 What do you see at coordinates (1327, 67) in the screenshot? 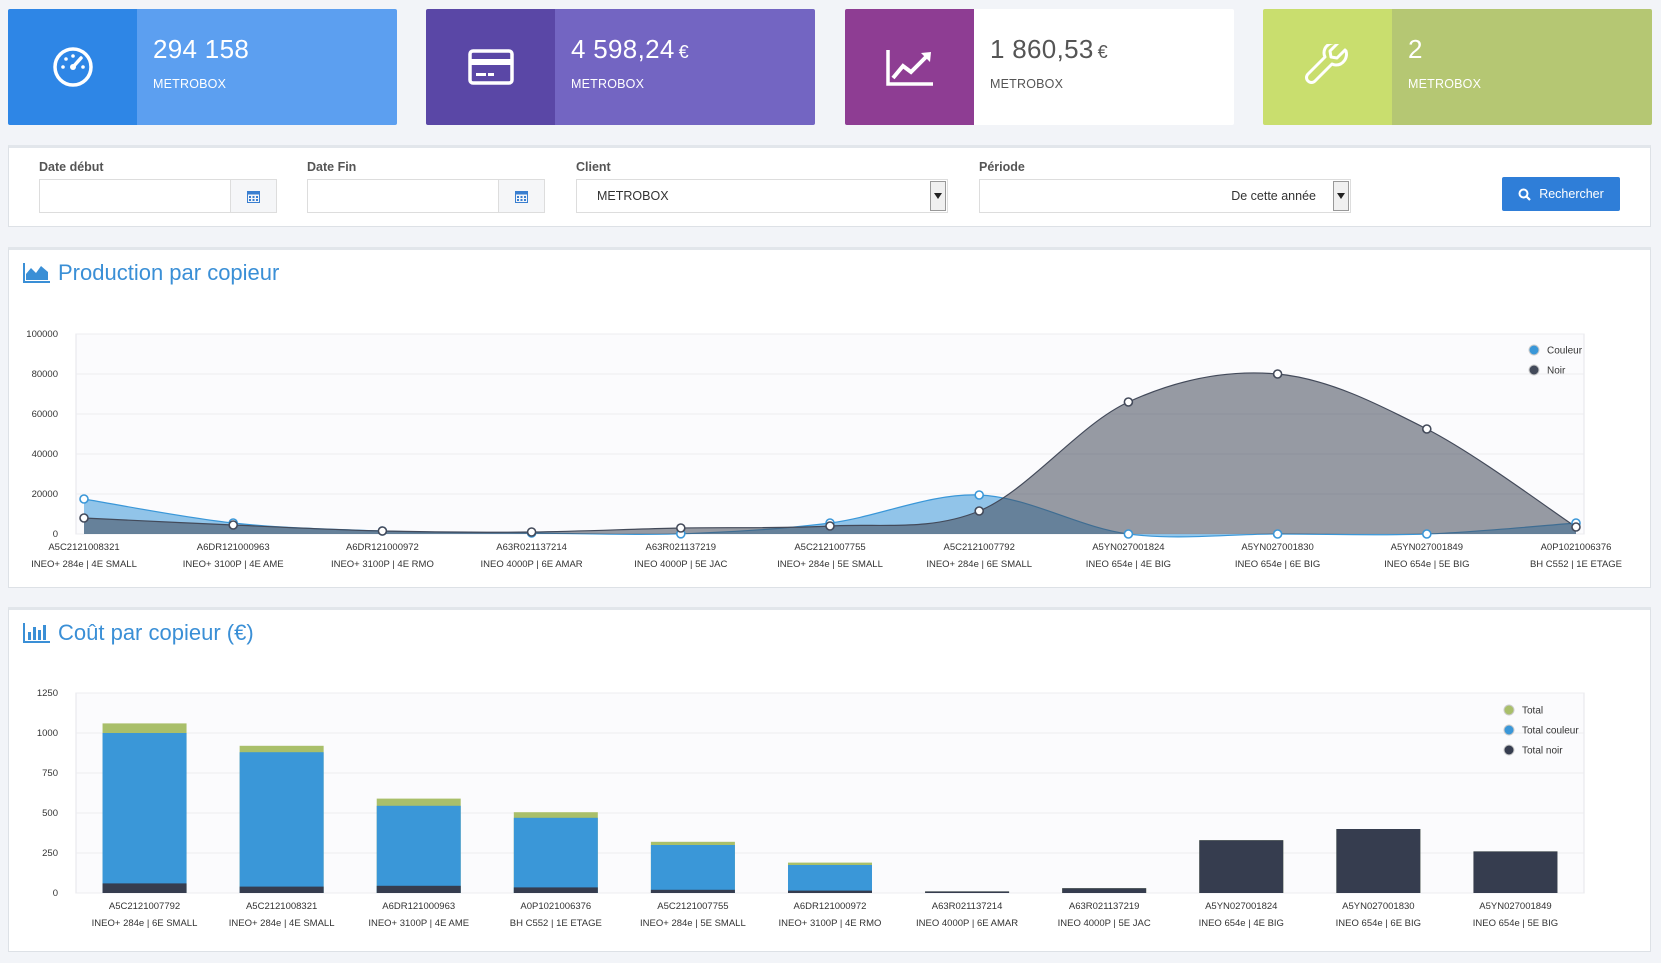
I see `wrench-icon` at bounding box center [1327, 67].